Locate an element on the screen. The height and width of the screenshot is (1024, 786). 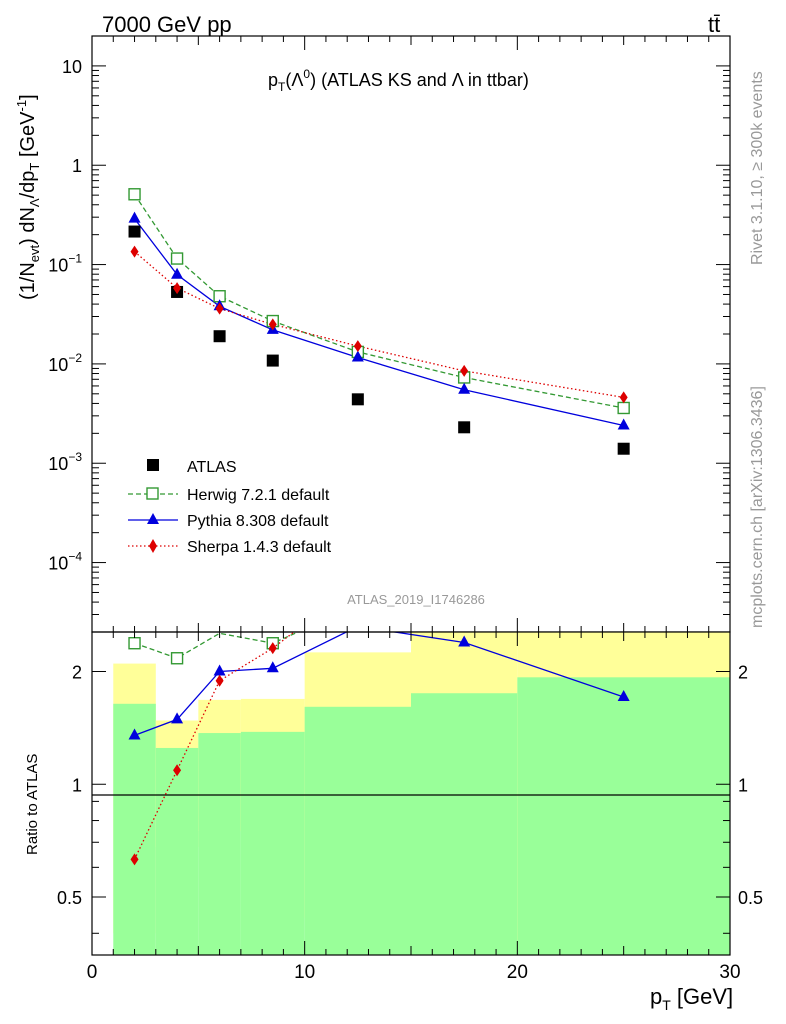
header-process: tt̄ is located at coordinates (714, 24).